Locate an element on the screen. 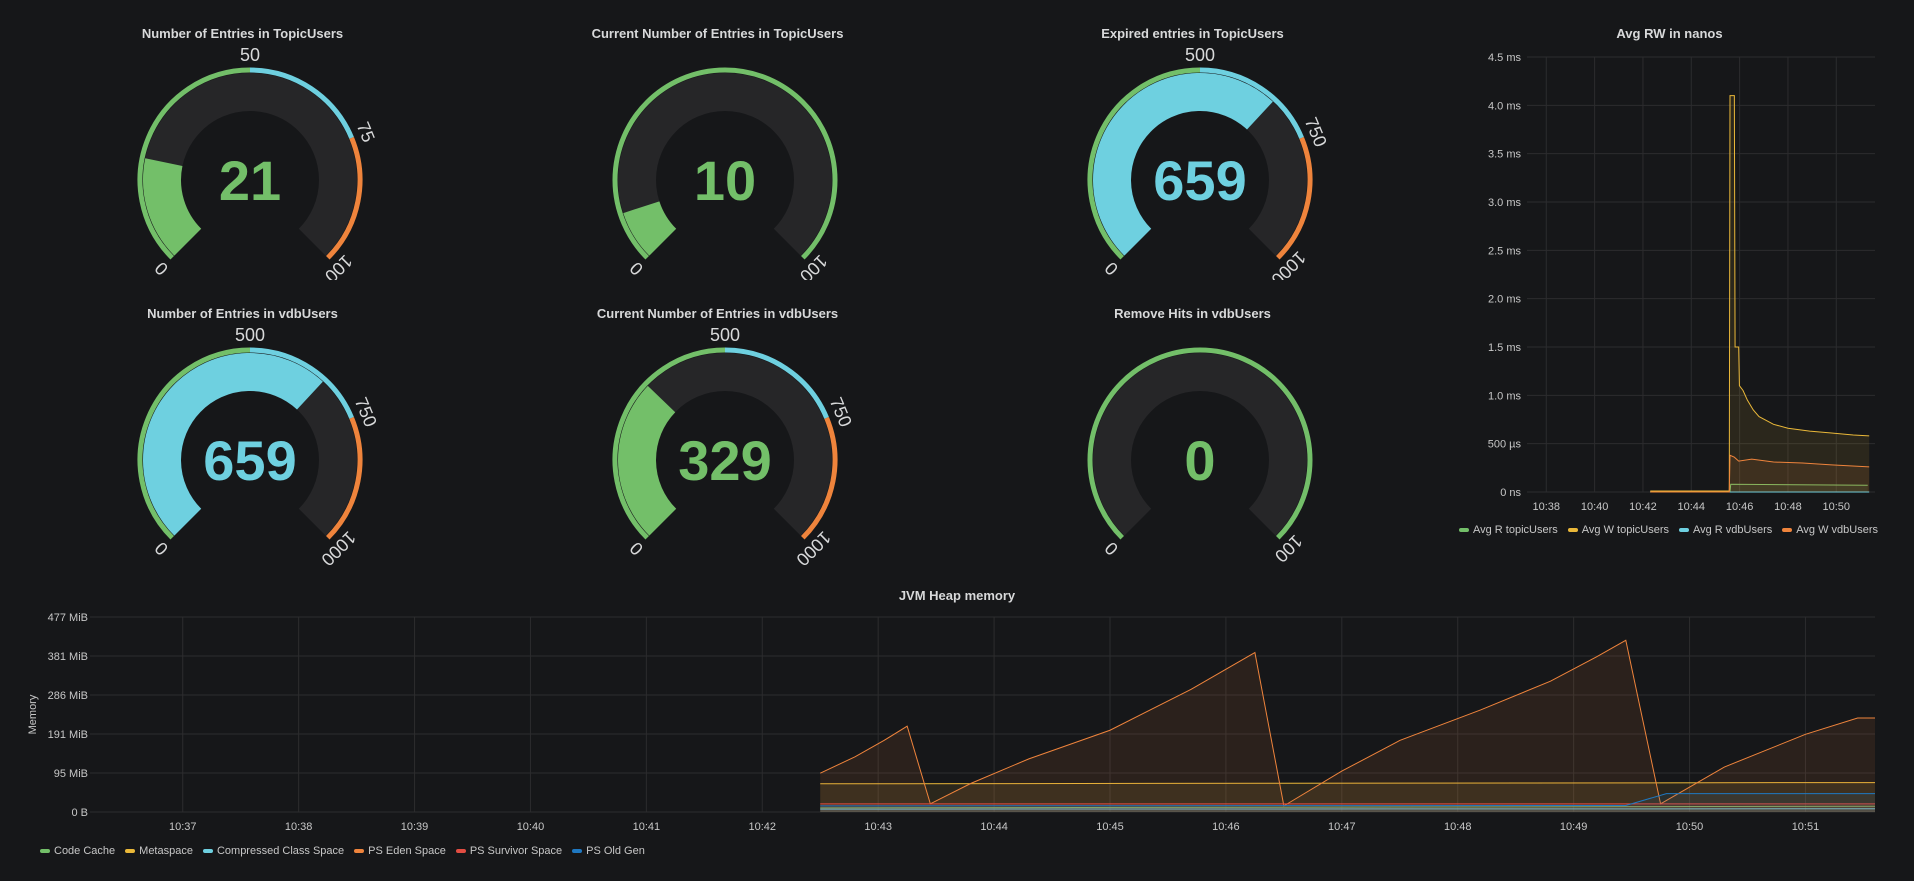 Image resolution: width=1914 pixels, height=881 pixels. legend-label: Compressed Class Space is located at coordinates (280, 851).